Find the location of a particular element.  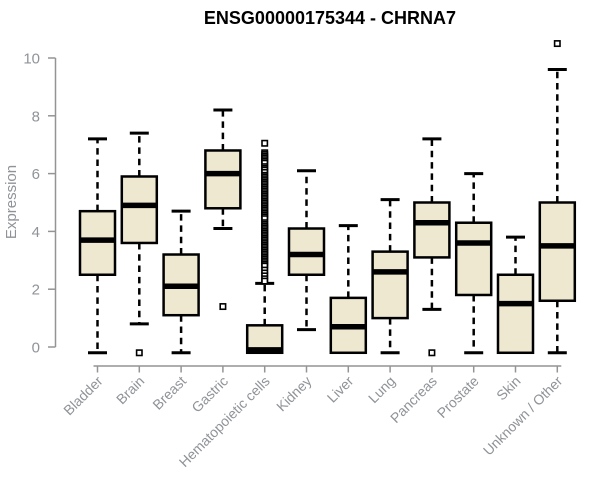

box-bladder is located at coordinates (97, 242).